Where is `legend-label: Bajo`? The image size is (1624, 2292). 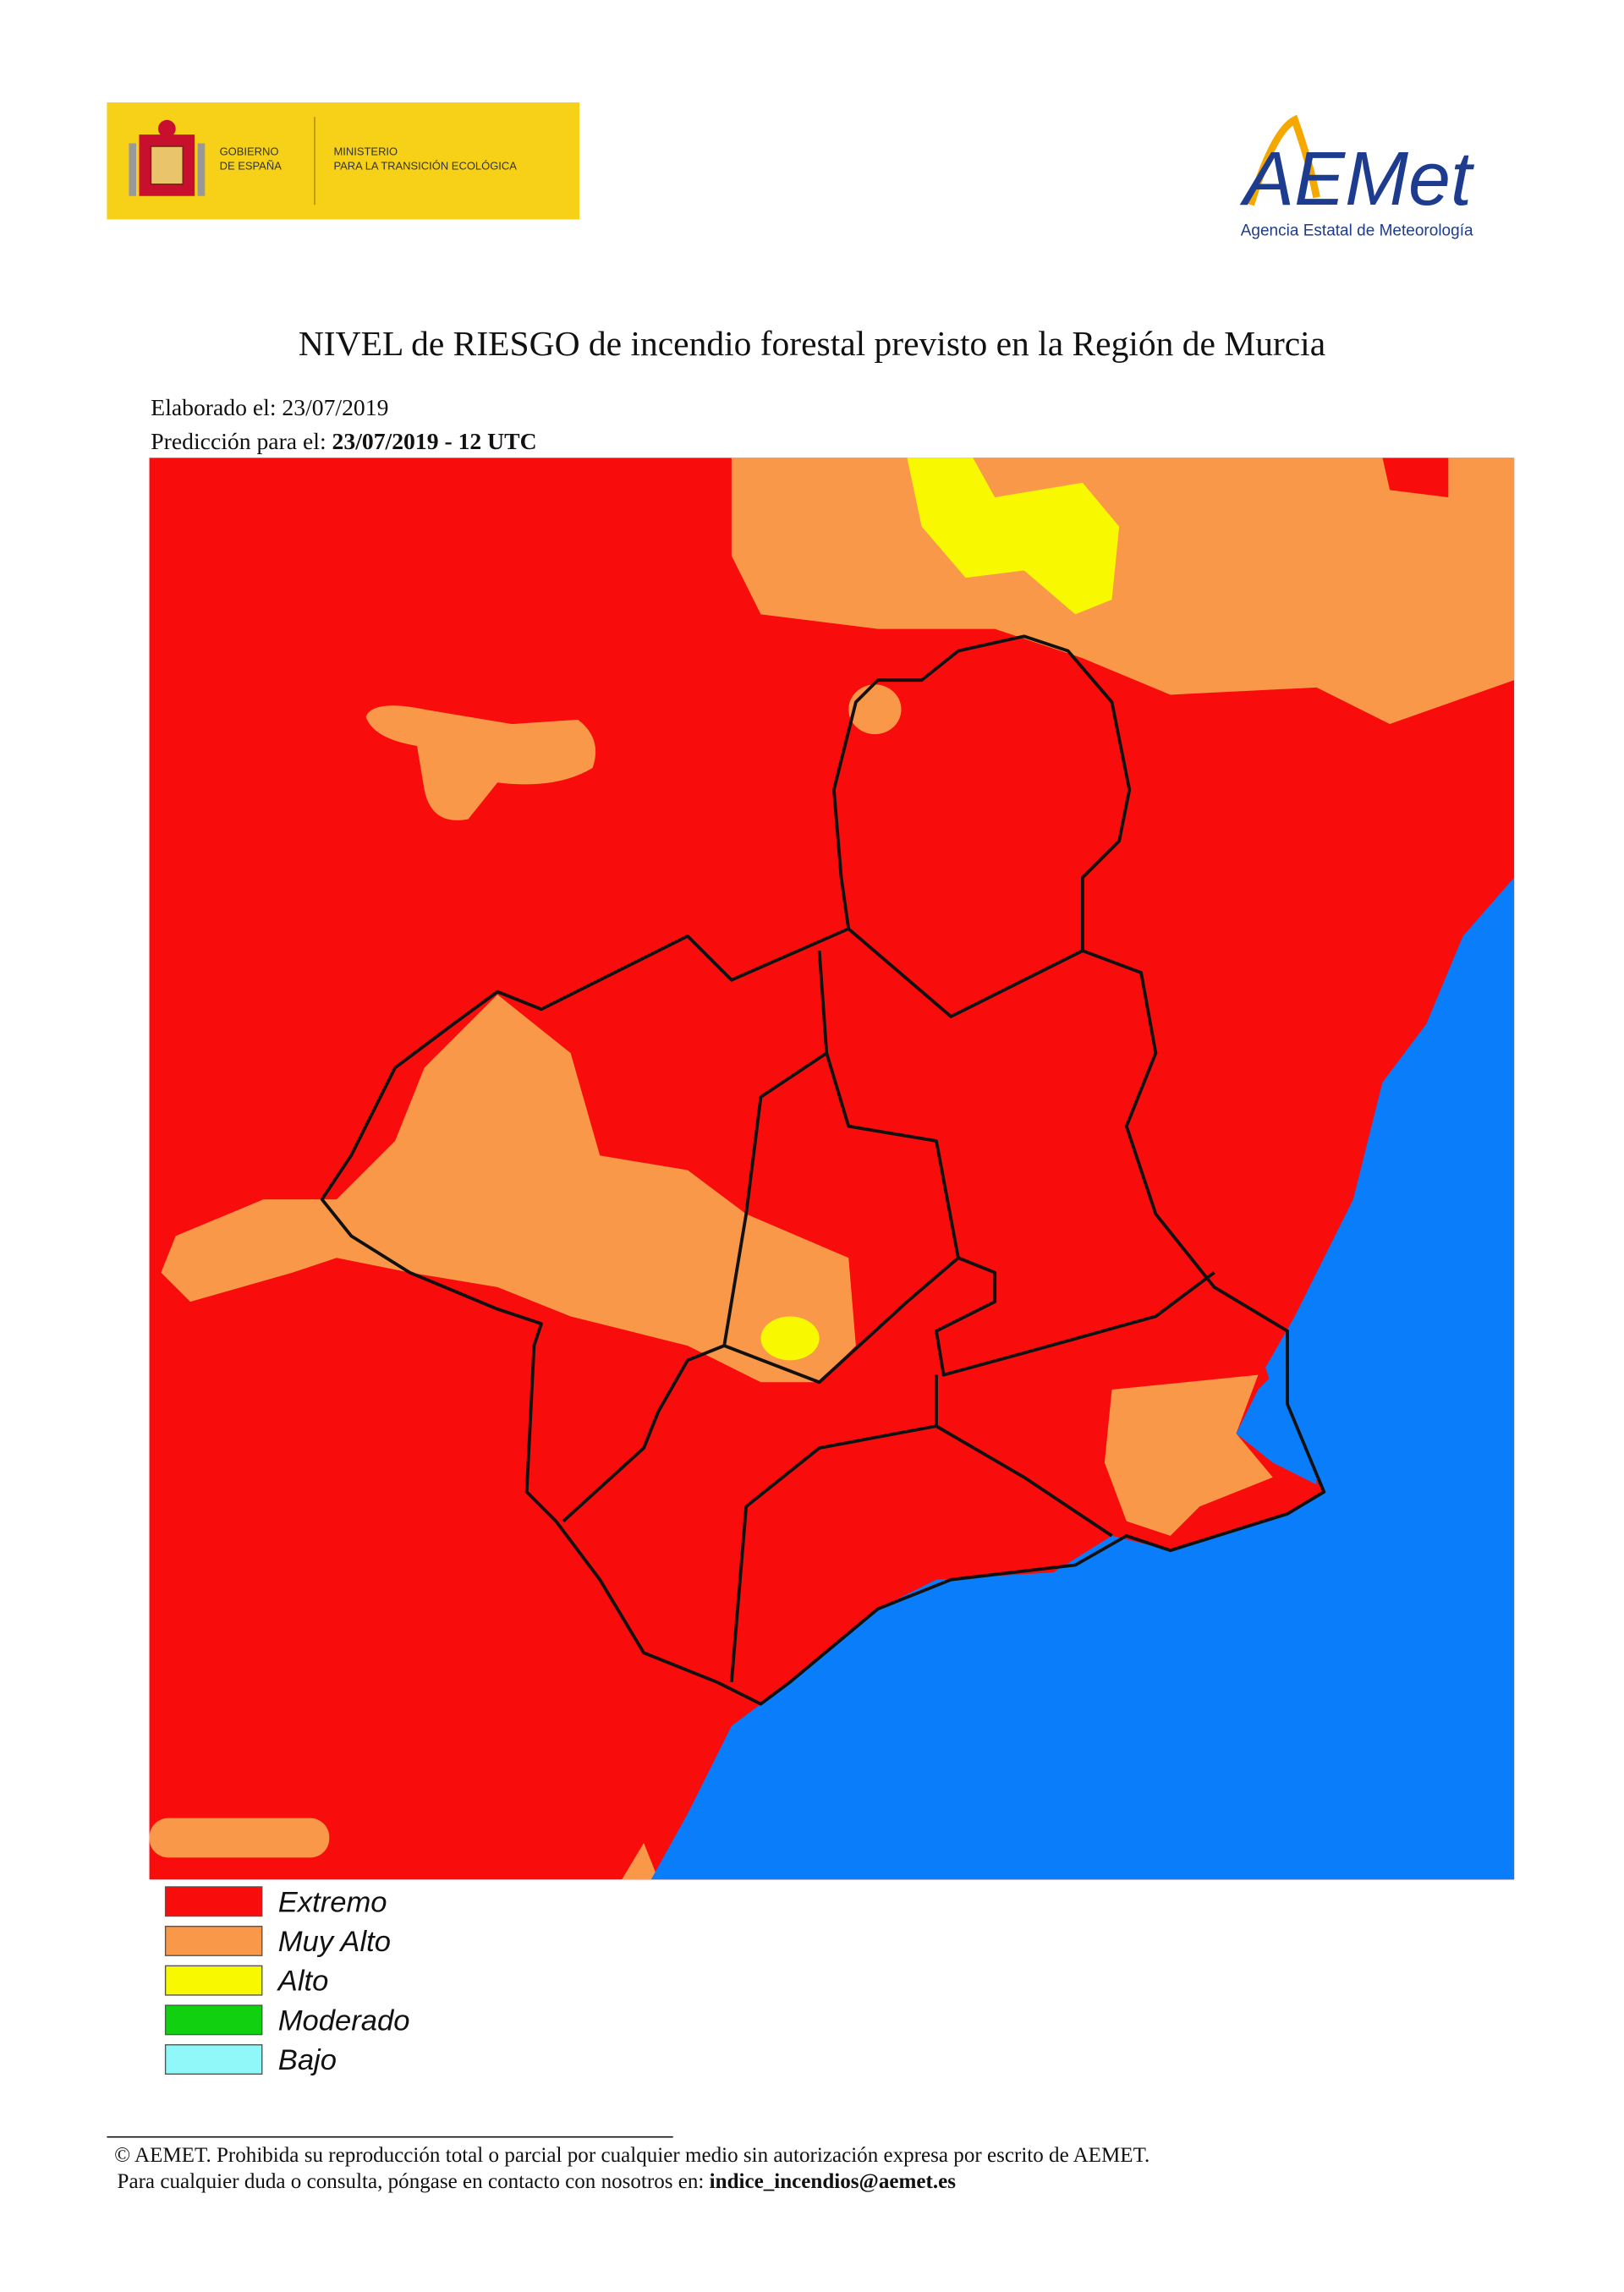 legend-label: Bajo is located at coordinates (307, 2060).